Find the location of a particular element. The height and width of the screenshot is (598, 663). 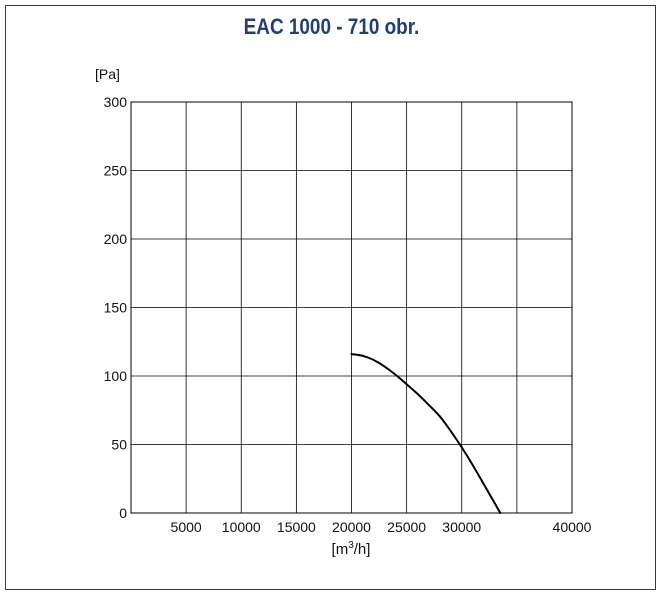

x-axis-label: [m3/h] is located at coordinates (351, 549).